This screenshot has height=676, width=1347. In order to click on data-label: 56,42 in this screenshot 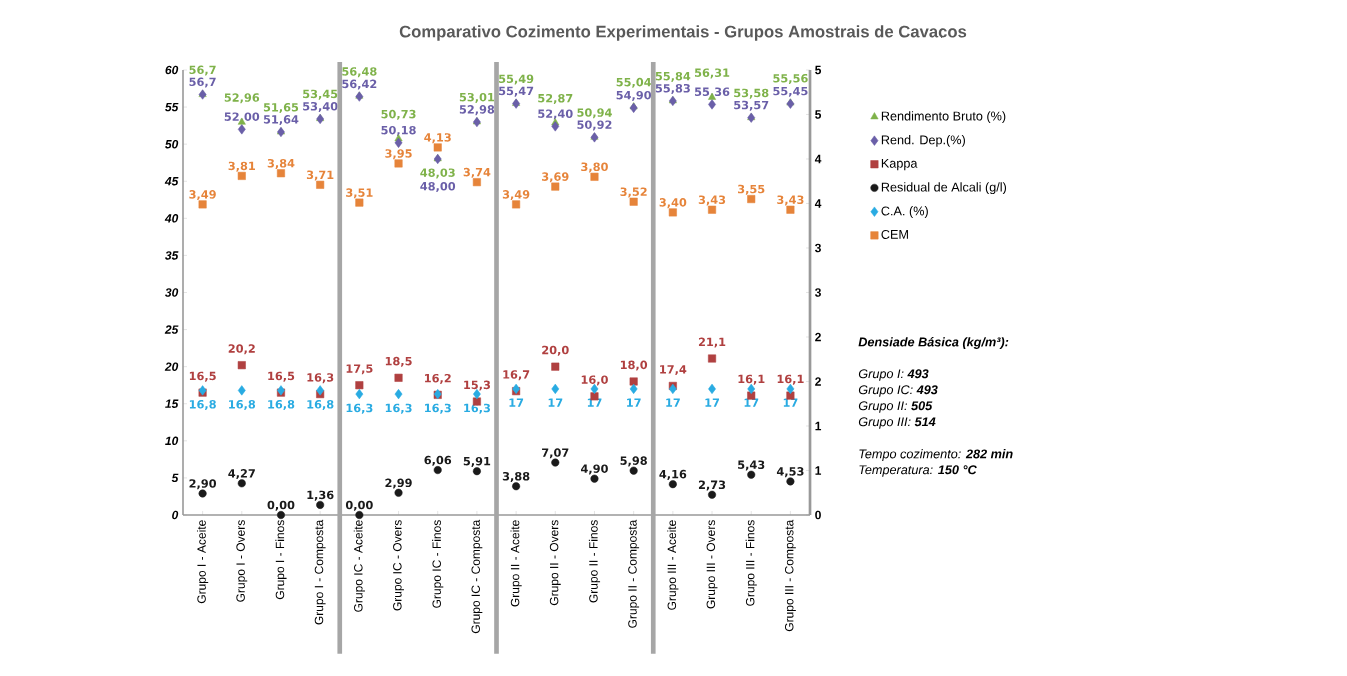, I will do `click(359, 84)`.